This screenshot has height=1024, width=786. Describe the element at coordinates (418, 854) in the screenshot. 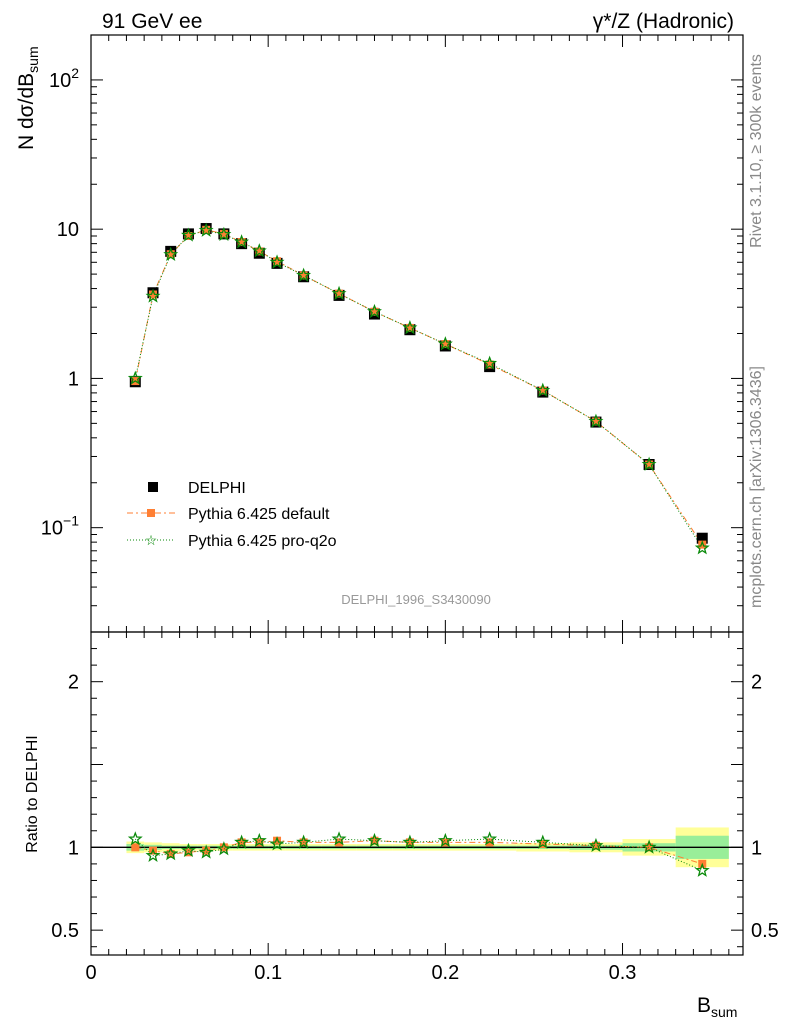

I see `ratio-line-pythia-6-425-pro-q2o` at that location.